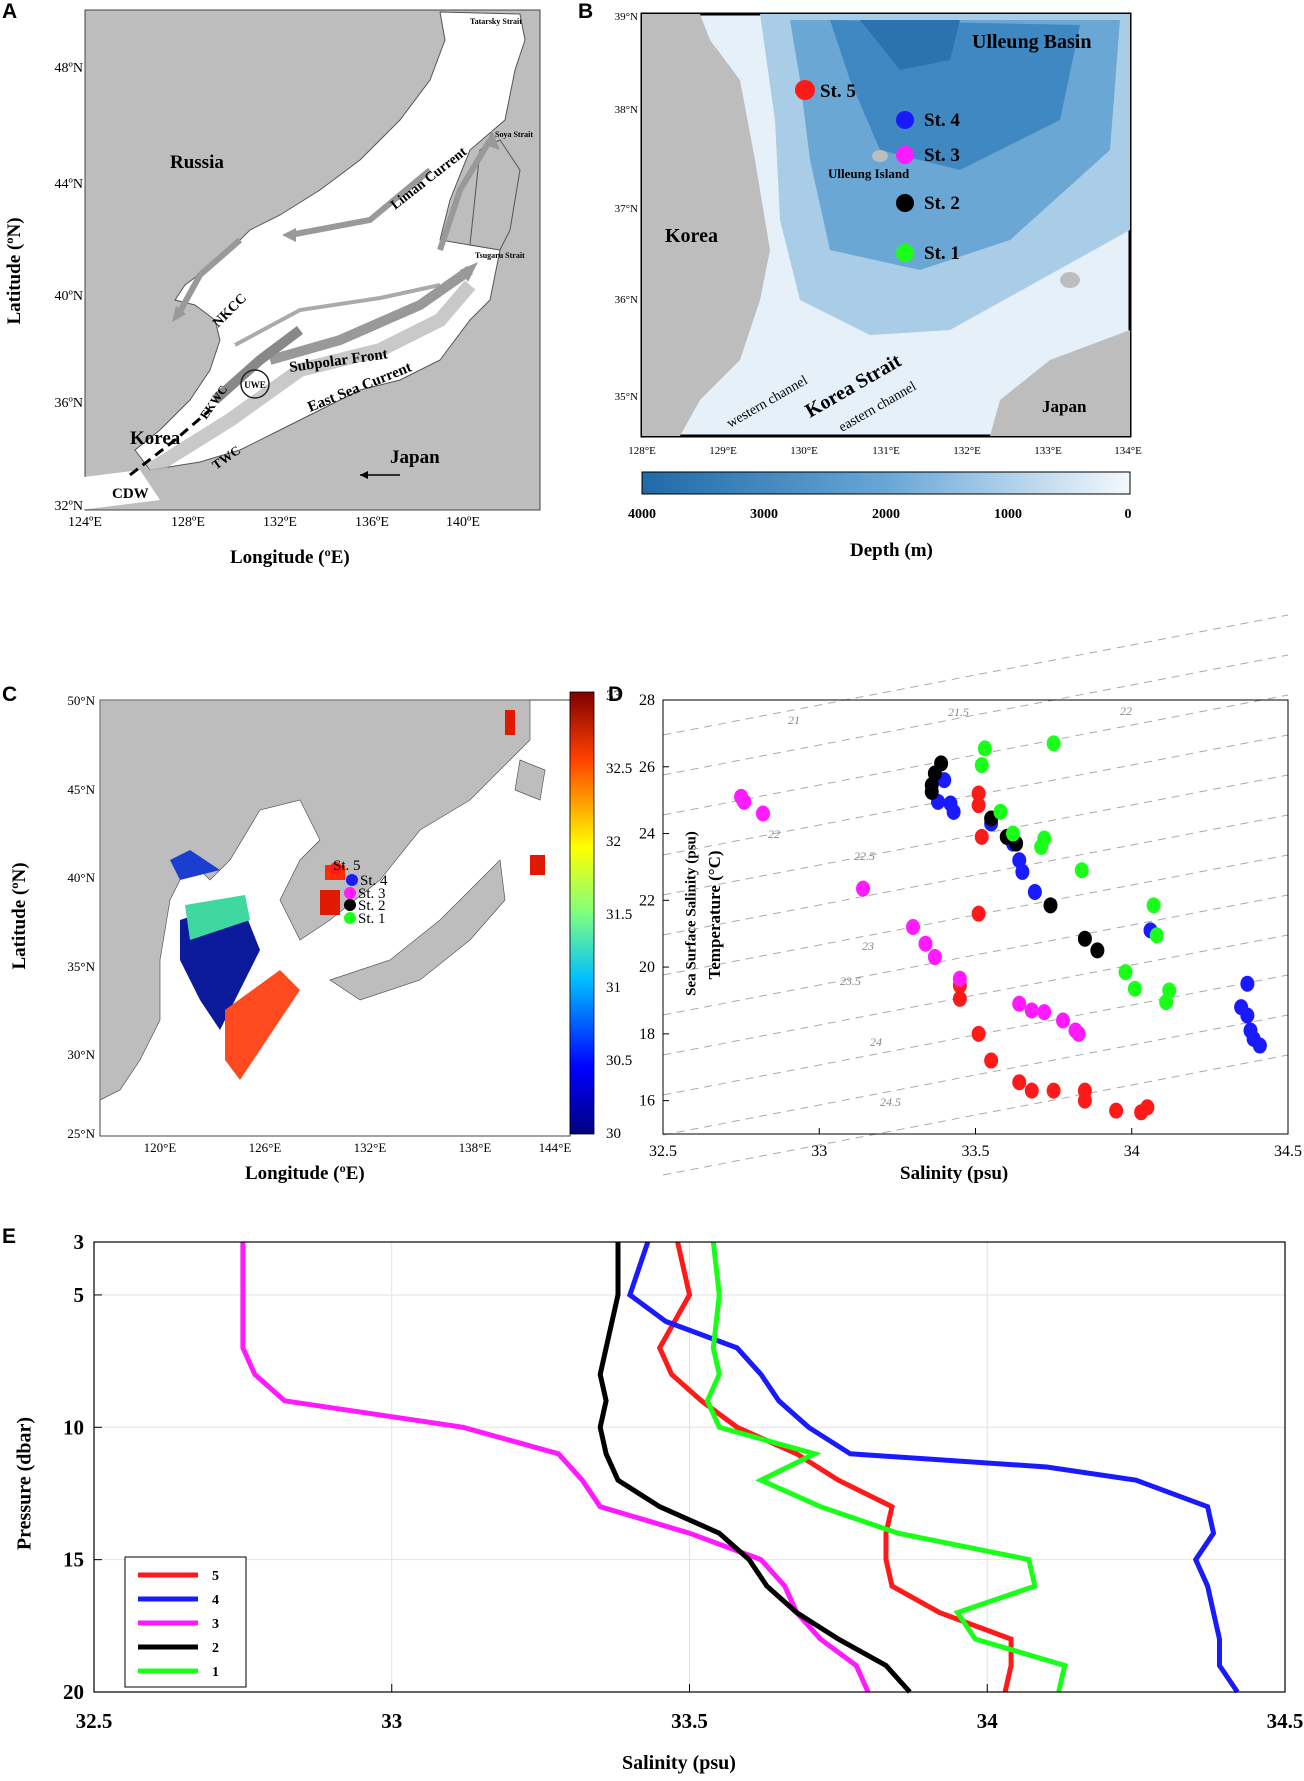  Describe the element at coordinates (24, 1483) in the screenshot. I see `e-ylabel: Pressure (dbar)` at that location.